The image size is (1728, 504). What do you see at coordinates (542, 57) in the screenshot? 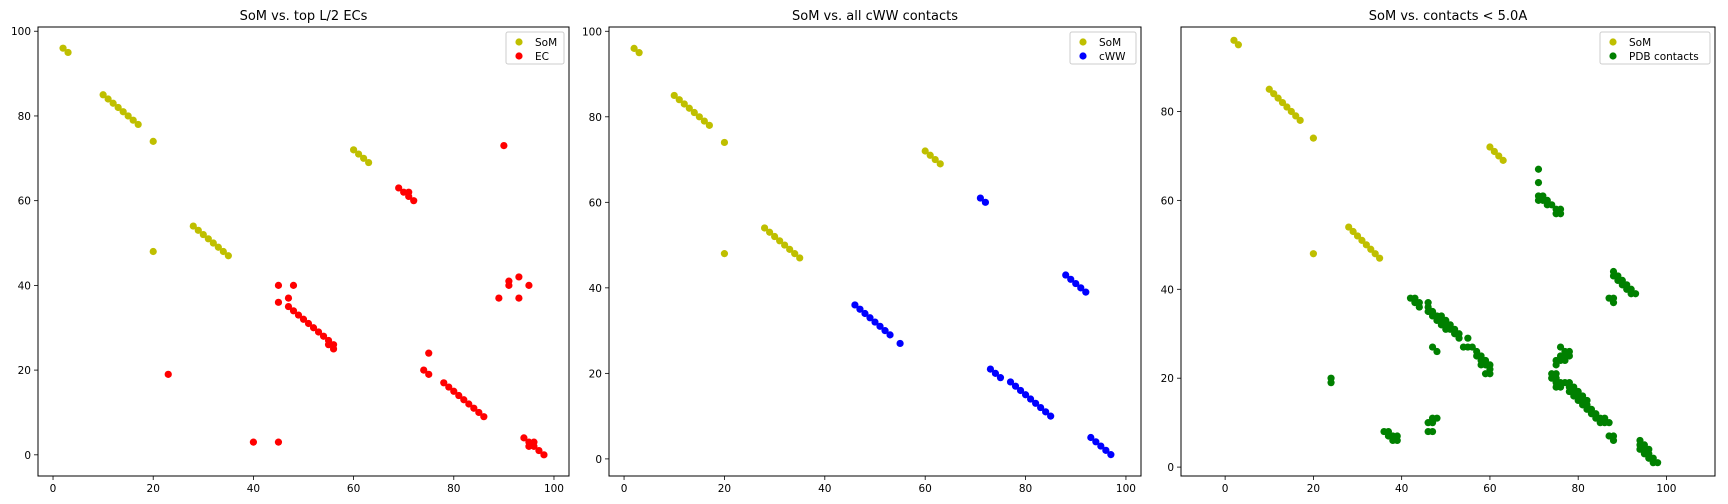
I see `chart1-legend-label: EC` at bounding box center [542, 57].